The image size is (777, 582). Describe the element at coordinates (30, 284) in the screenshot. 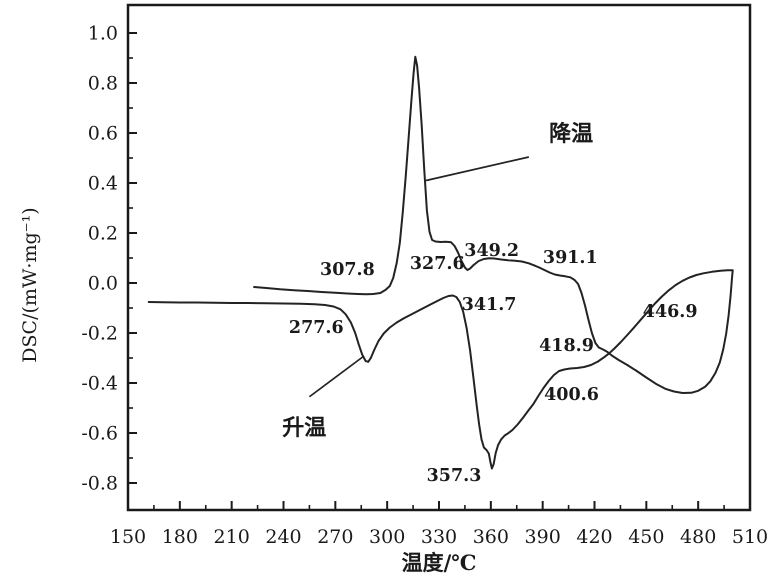

I see `y-axis-title: DSC/(mW·mg⁻¹)` at that location.